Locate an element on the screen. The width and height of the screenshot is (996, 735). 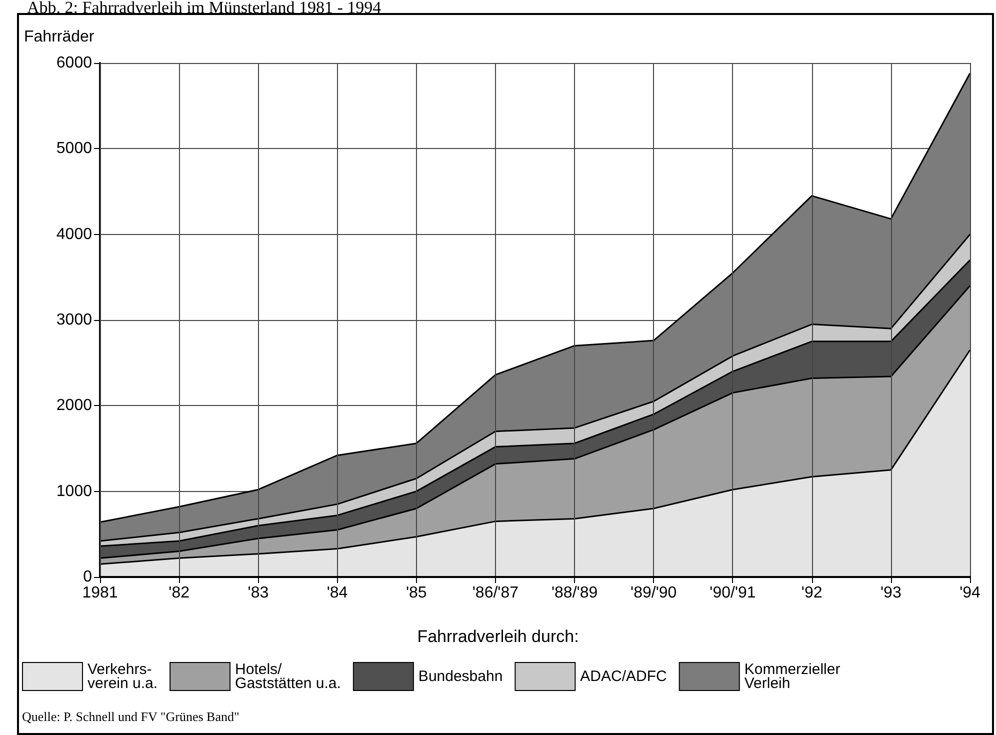
source-note: Quelle: P. Schnell und FV "Grünes Band" is located at coordinates (131, 716).